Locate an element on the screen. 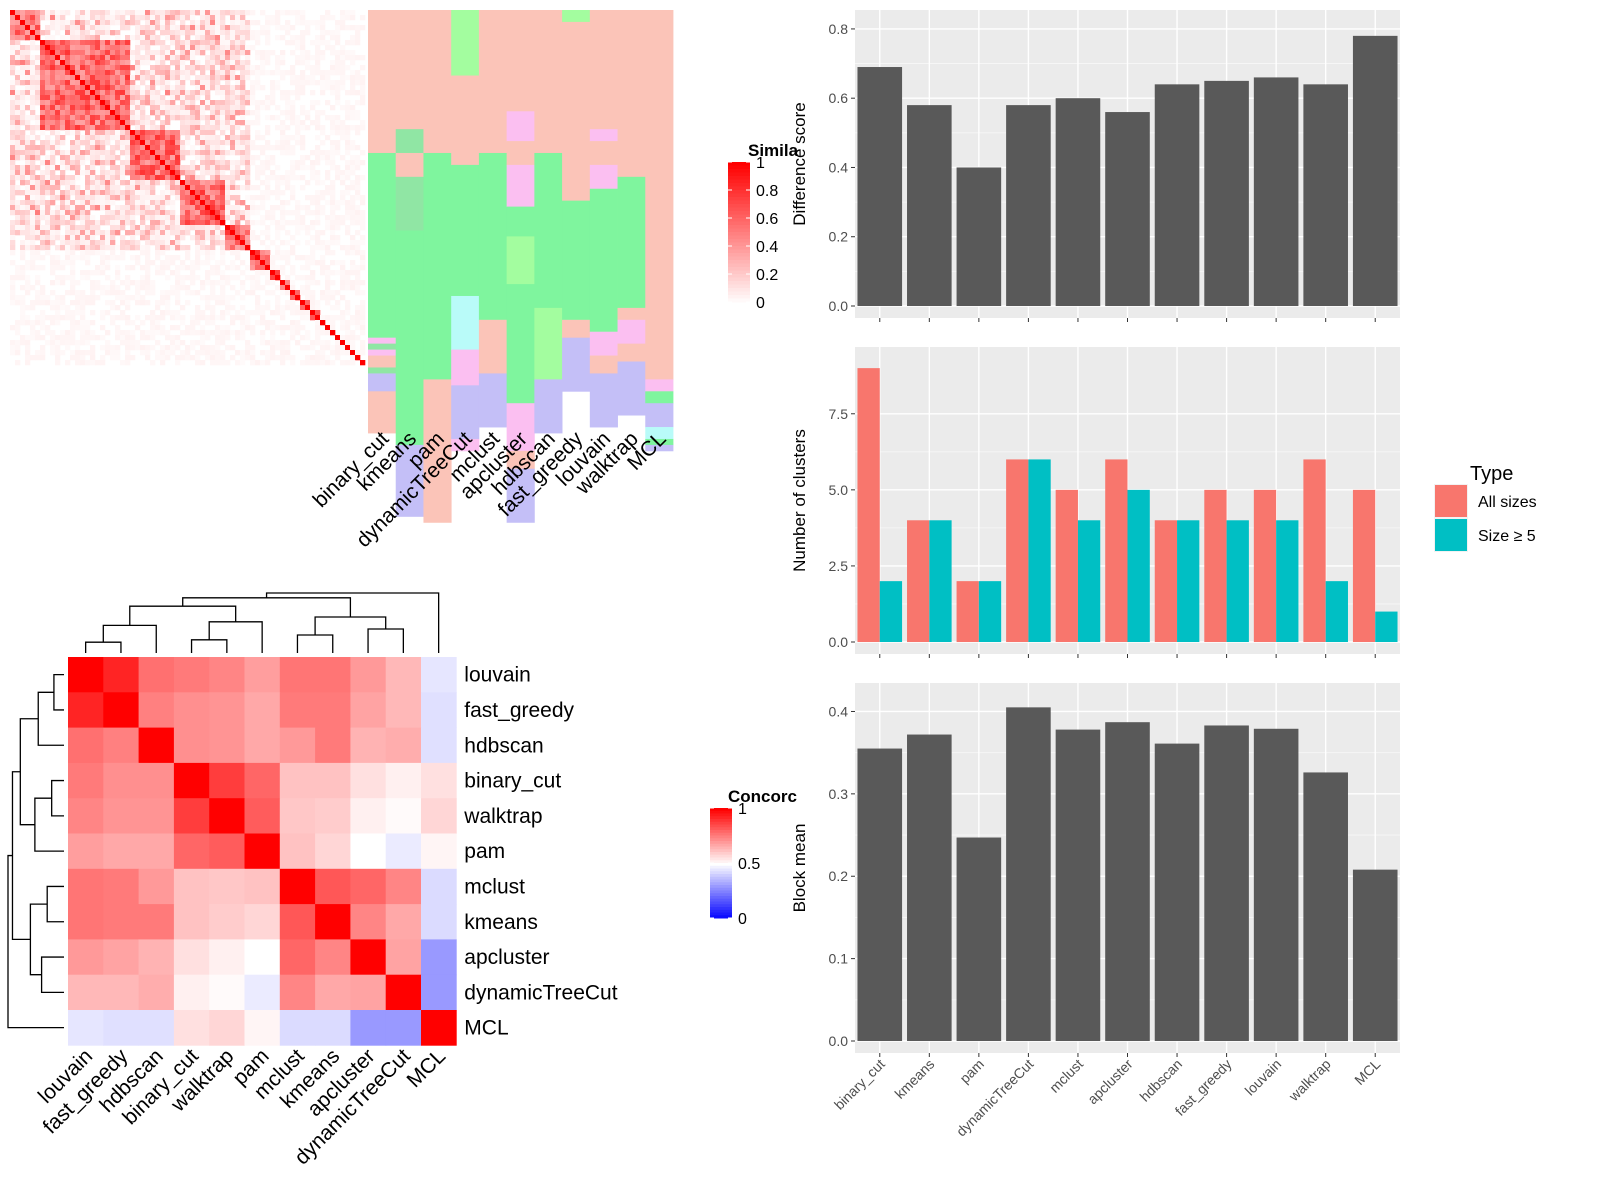 This screenshot has width=1600, height=1200. bar is located at coordinates (929, 205).